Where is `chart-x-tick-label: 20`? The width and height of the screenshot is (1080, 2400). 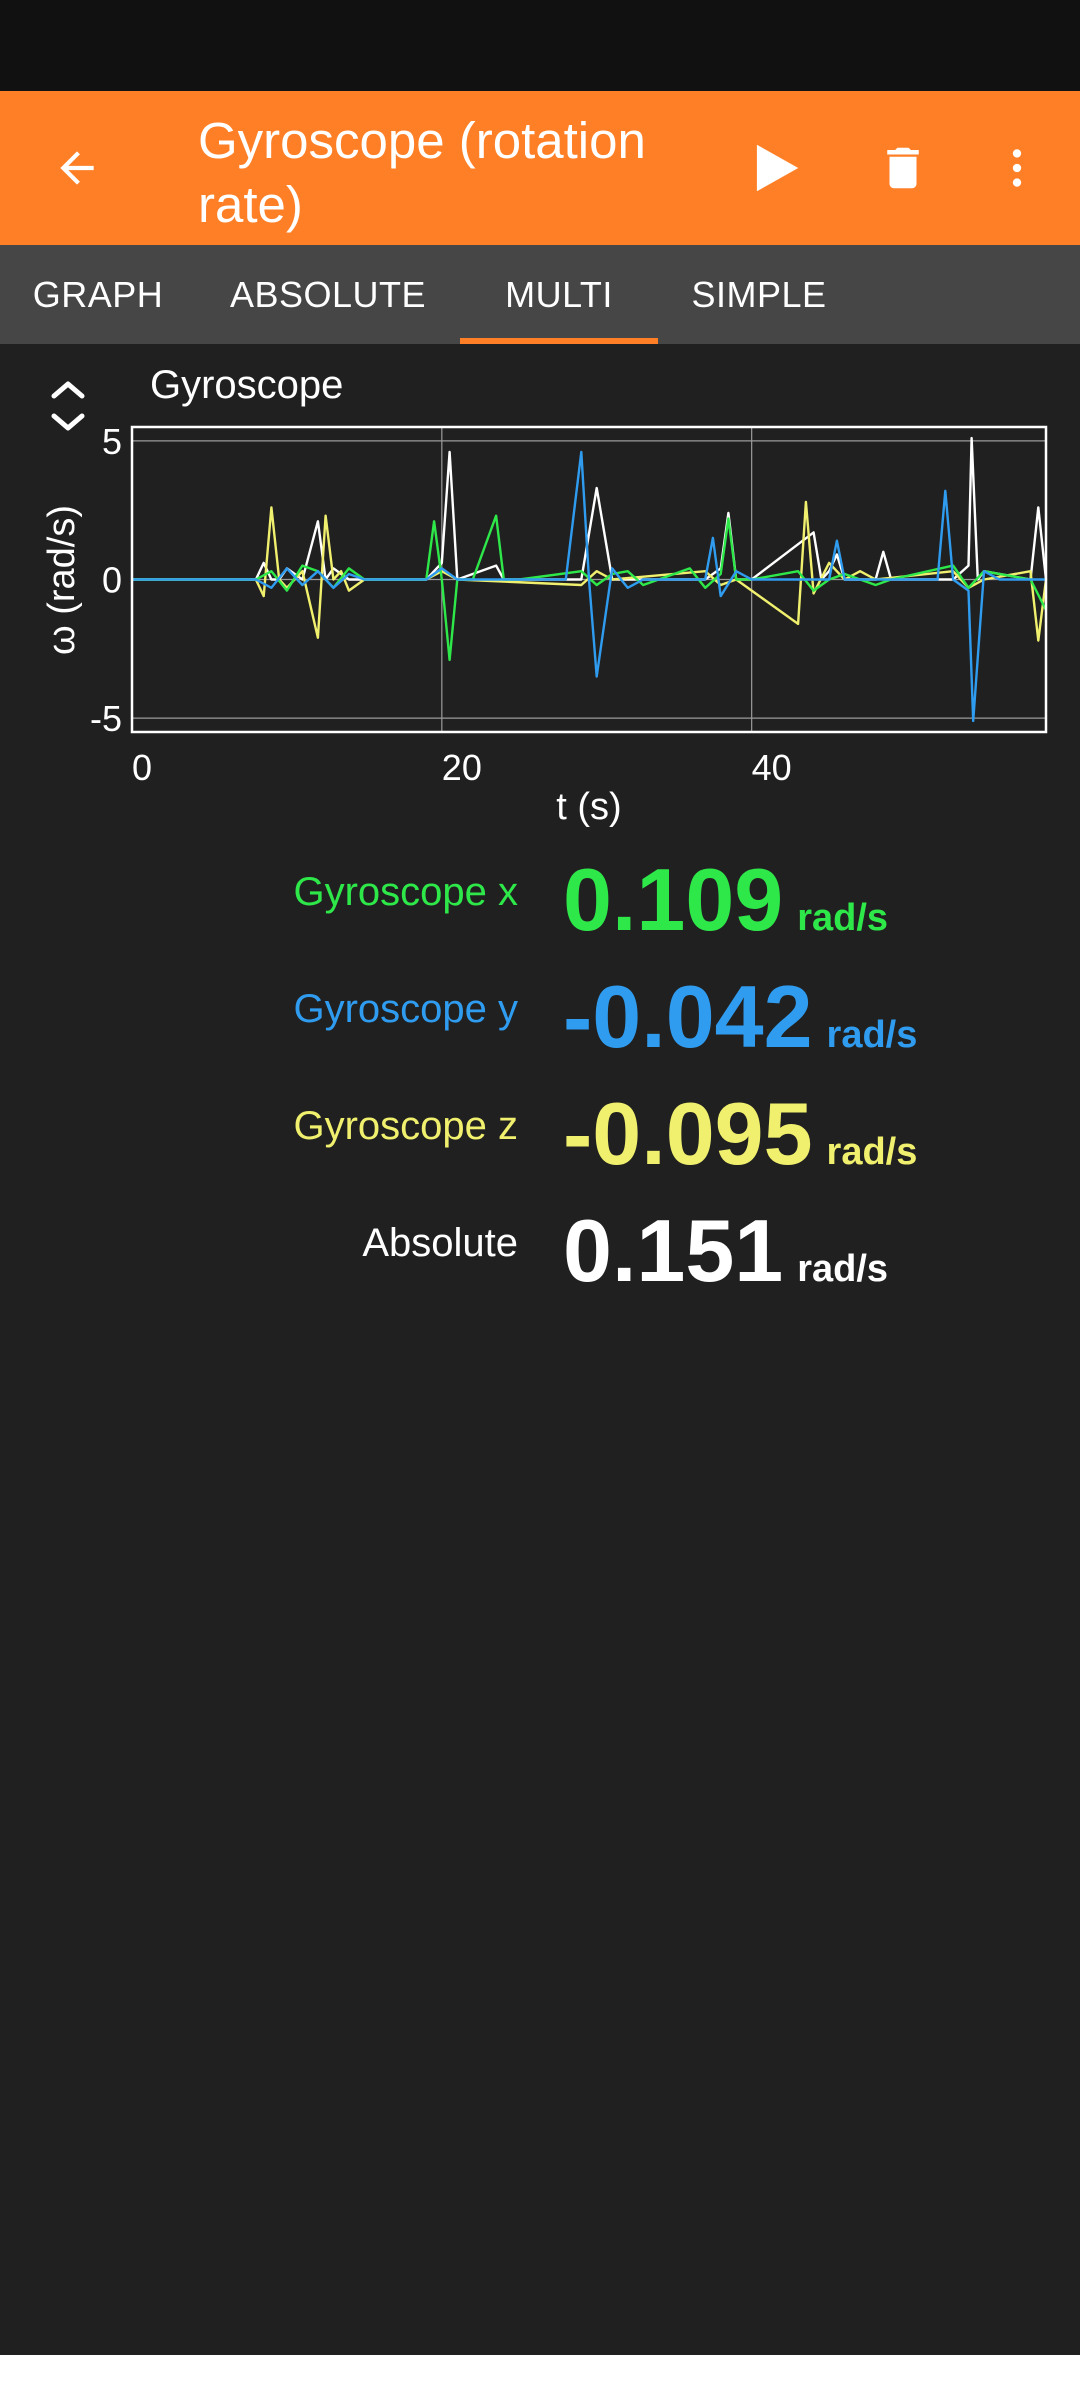
chart-x-tick-label: 20 is located at coordinates (462, 767).